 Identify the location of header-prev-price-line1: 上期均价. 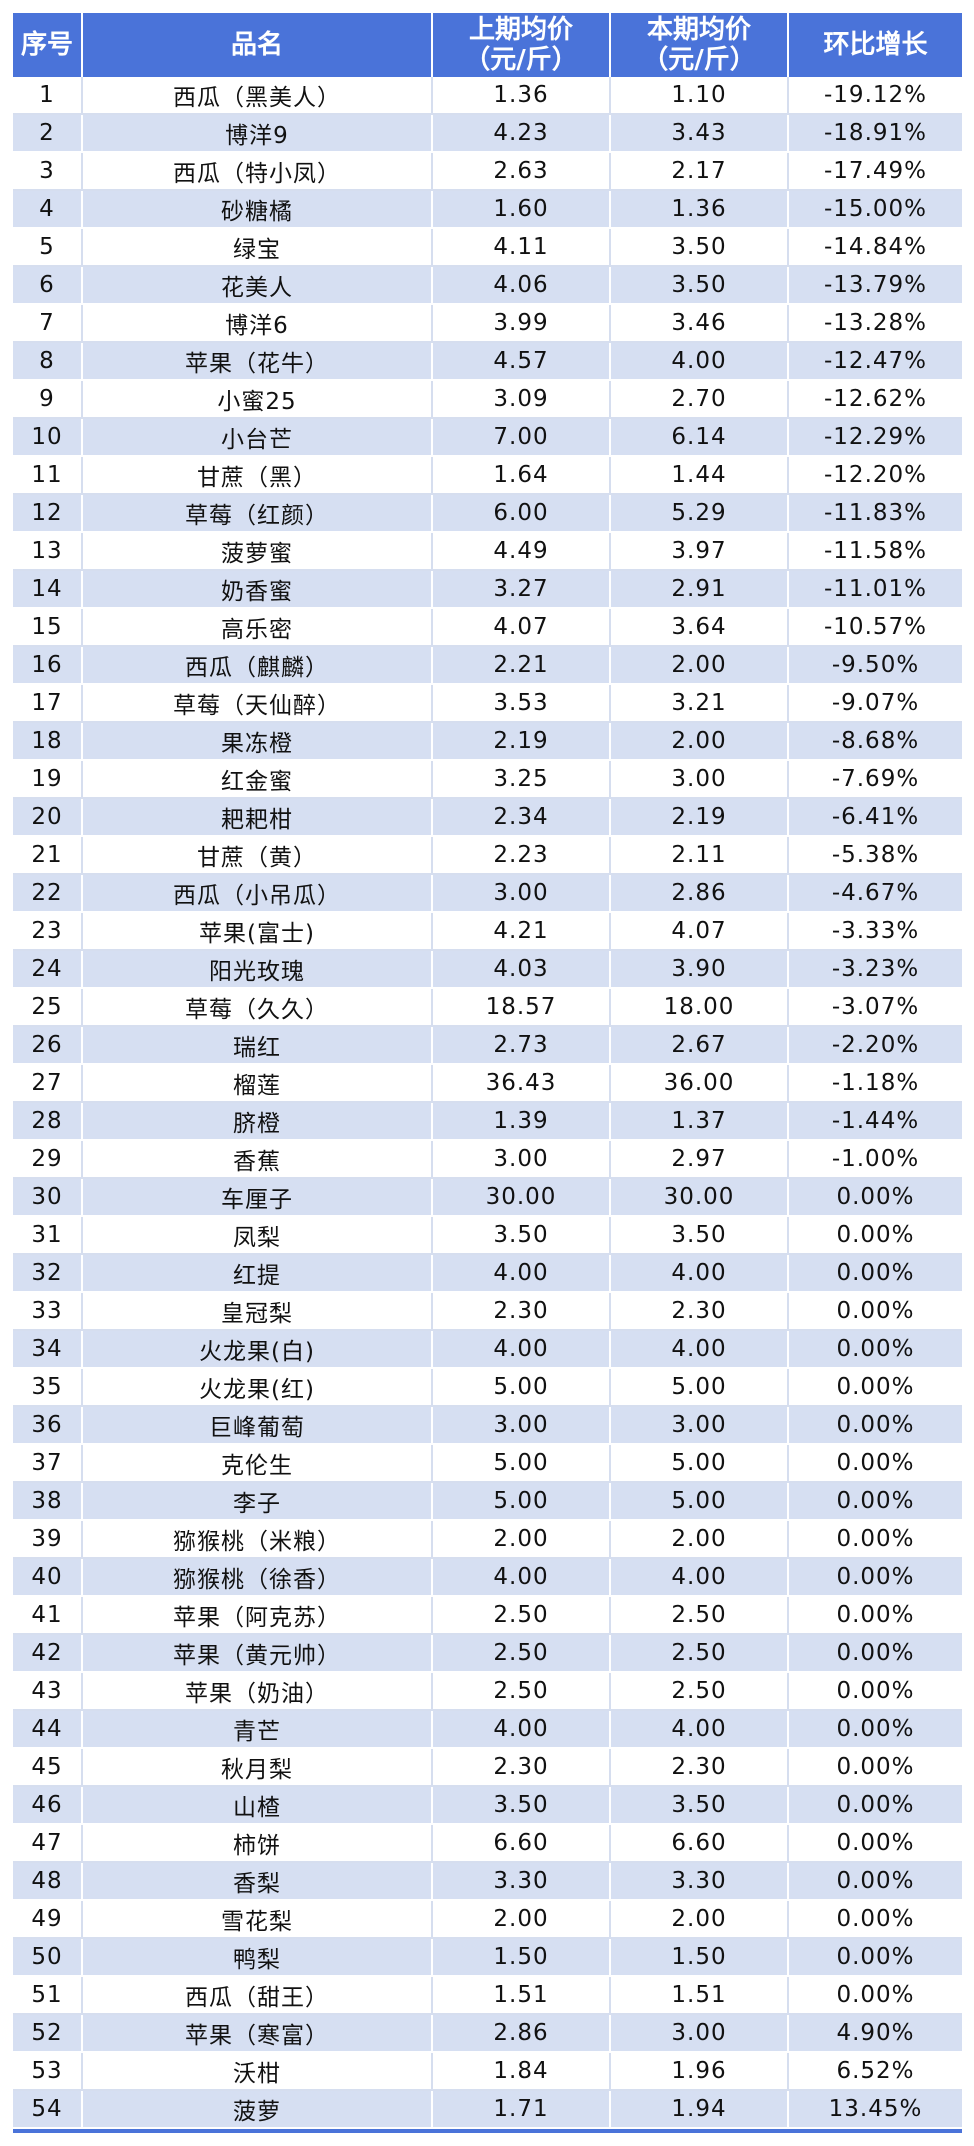
(520, 30).